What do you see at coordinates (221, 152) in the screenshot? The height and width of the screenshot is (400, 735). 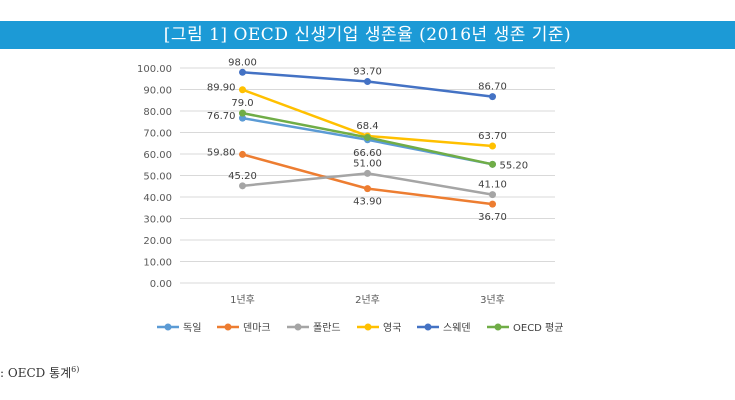 I see `data-label: 59.80` at bounding box center [221, 152].